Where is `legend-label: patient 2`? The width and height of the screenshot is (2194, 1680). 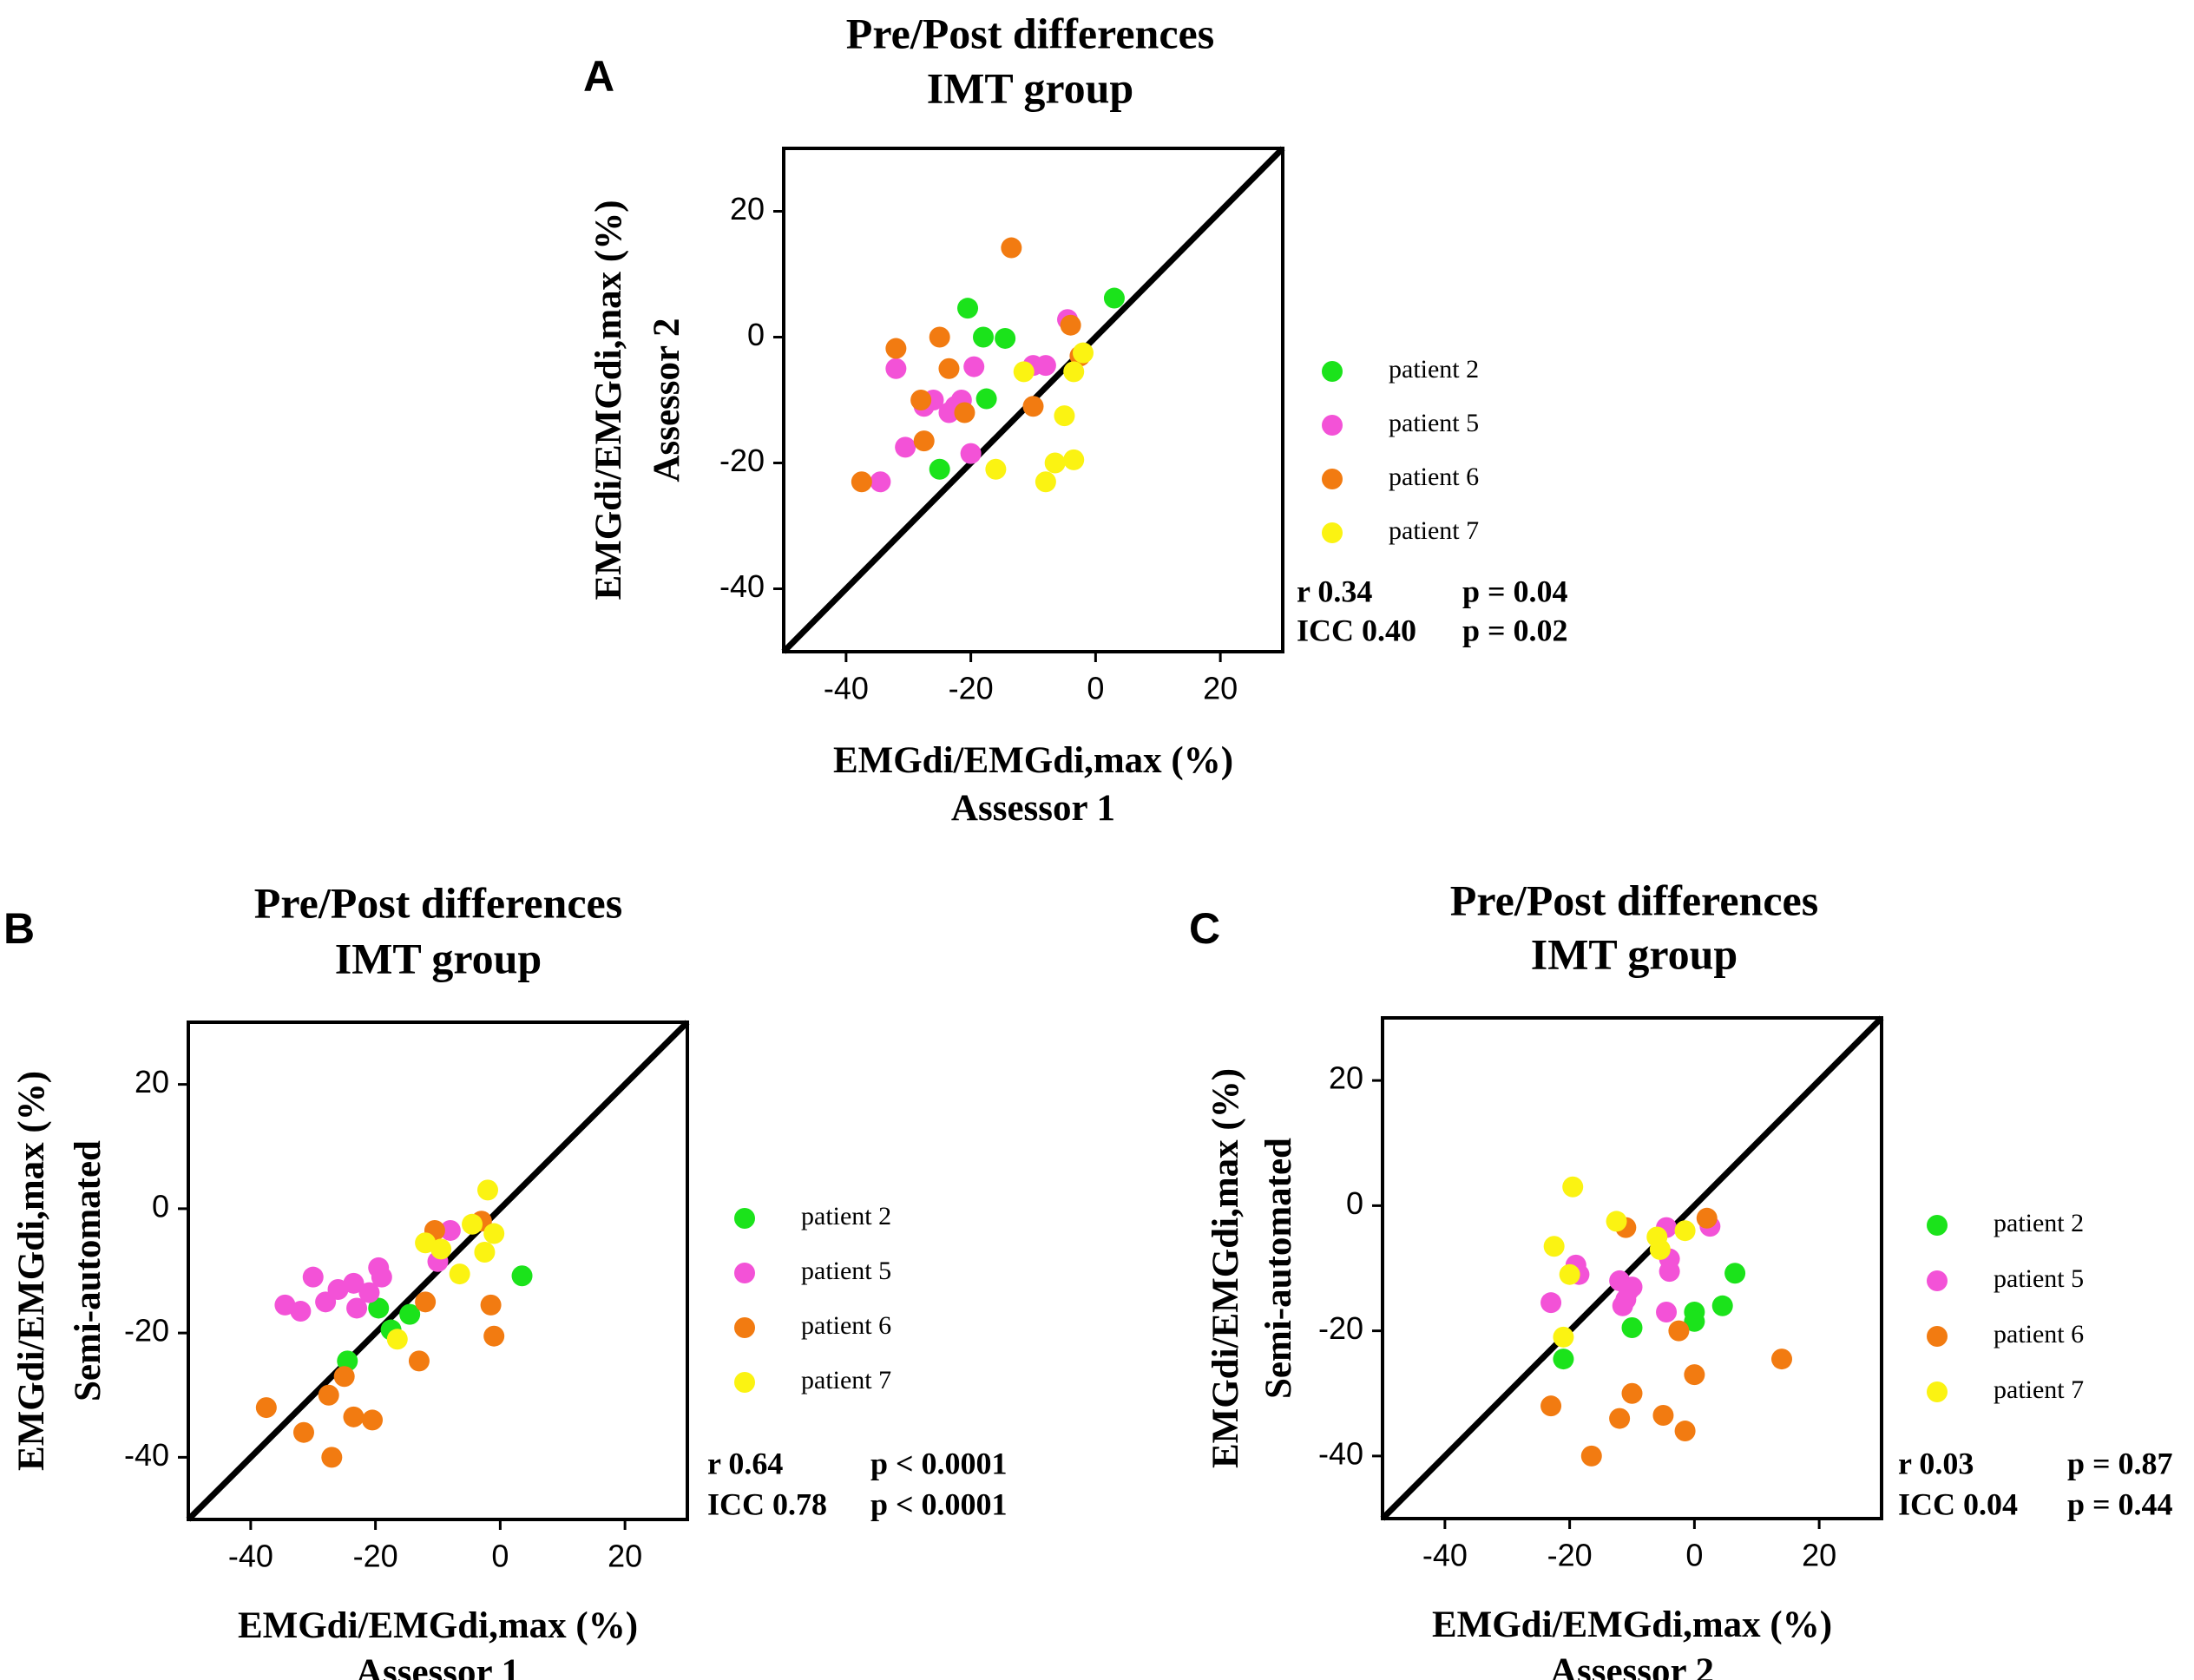
legend-label: patient 2 is located at coordinates (846, 1216).